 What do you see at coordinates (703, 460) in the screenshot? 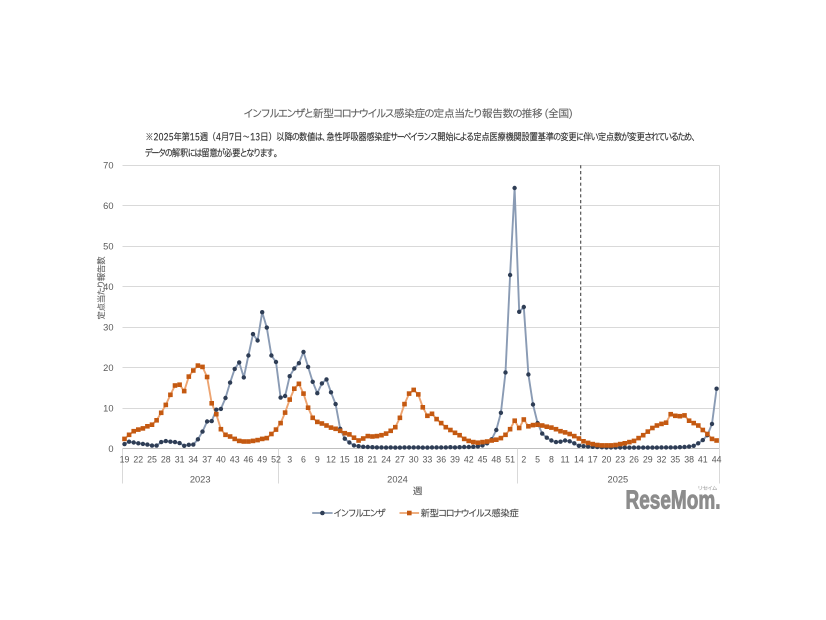
I see `svg-text: 41` at bounding box center [703, 460].